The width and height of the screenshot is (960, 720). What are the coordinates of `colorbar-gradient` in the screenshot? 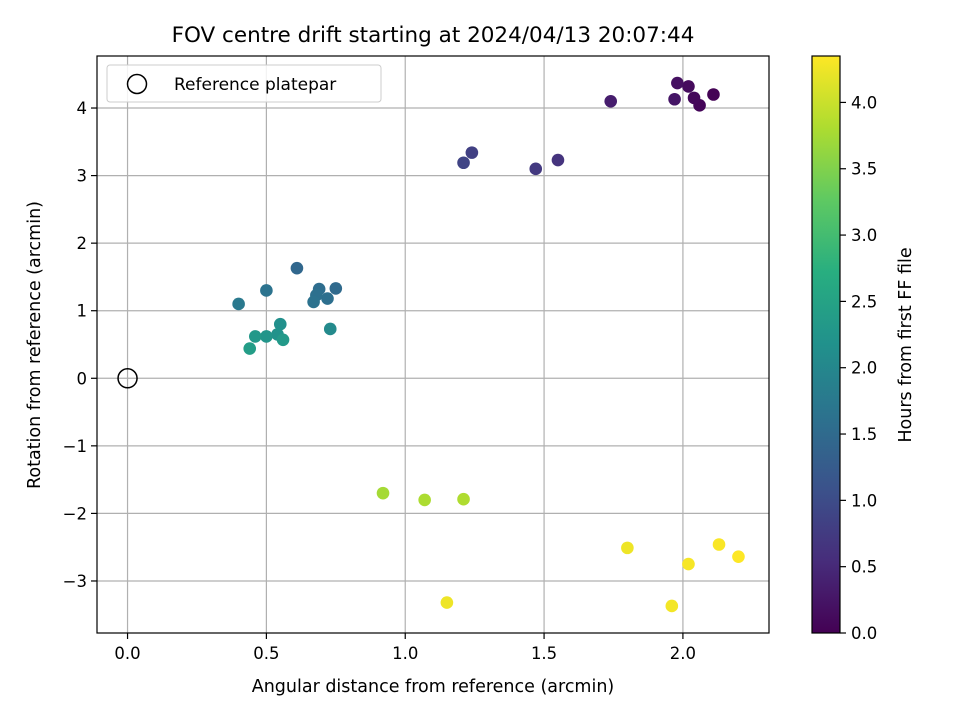 It's located at (826, 344).